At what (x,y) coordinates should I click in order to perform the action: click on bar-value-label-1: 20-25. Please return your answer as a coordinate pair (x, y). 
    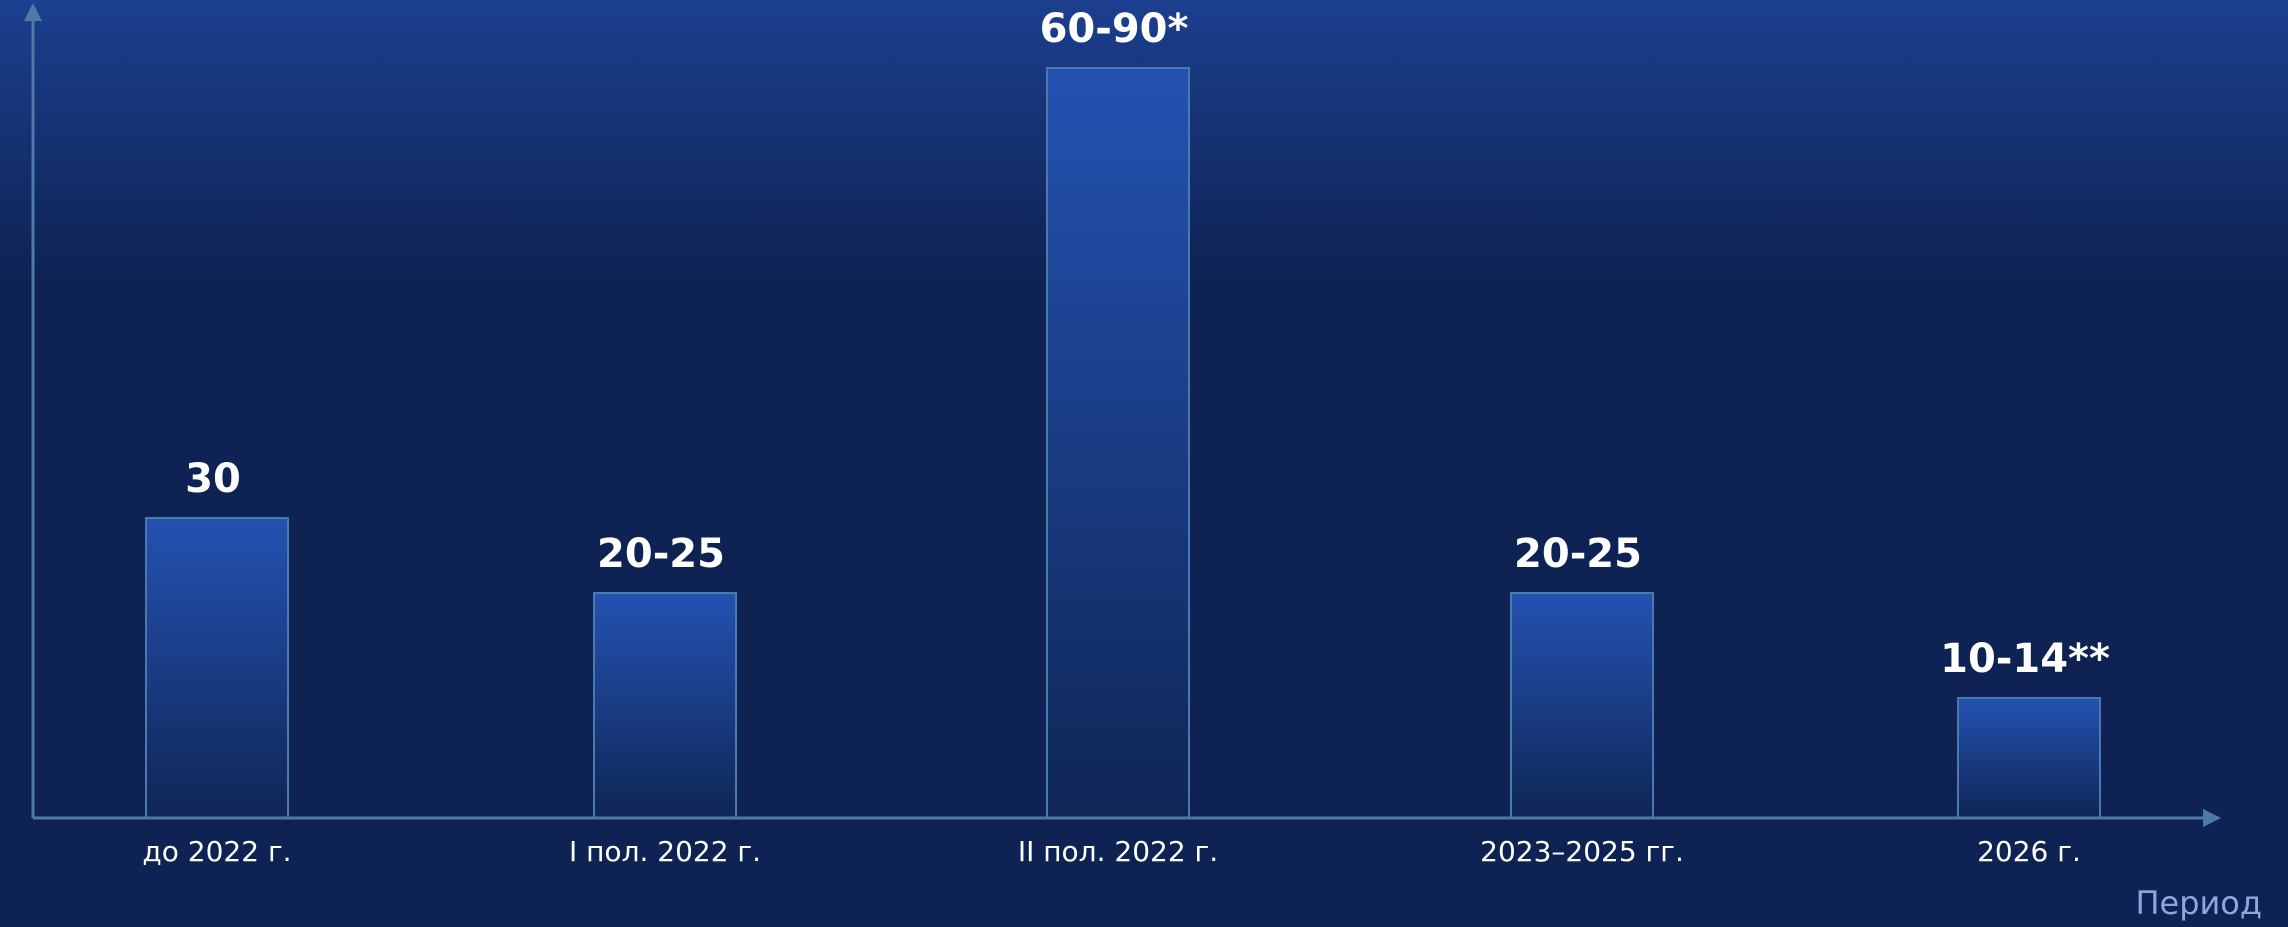
    Looking at the image, I should click on (661, 554).